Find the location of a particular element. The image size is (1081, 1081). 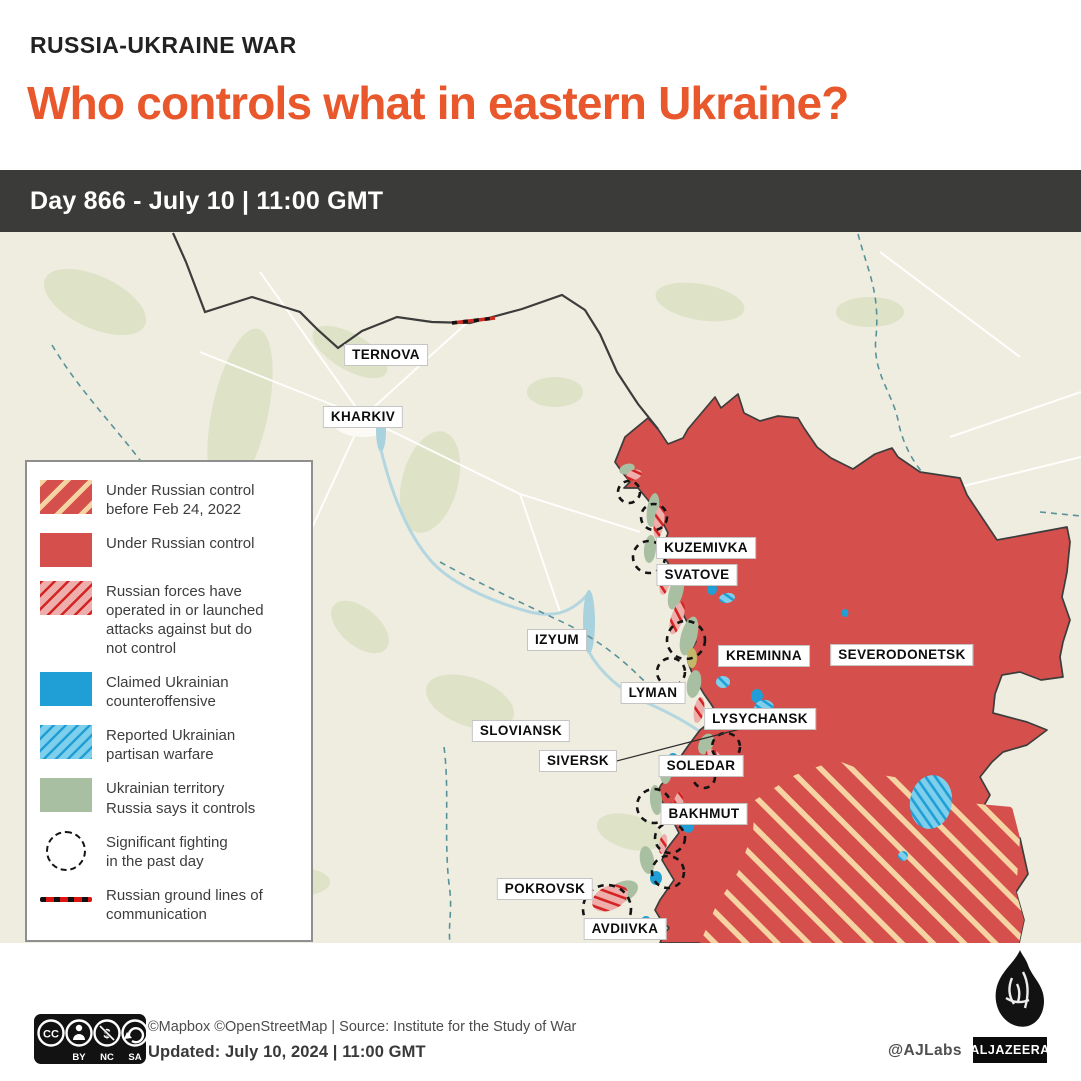

nc-label: NC is located at coordinates (107, 1057).